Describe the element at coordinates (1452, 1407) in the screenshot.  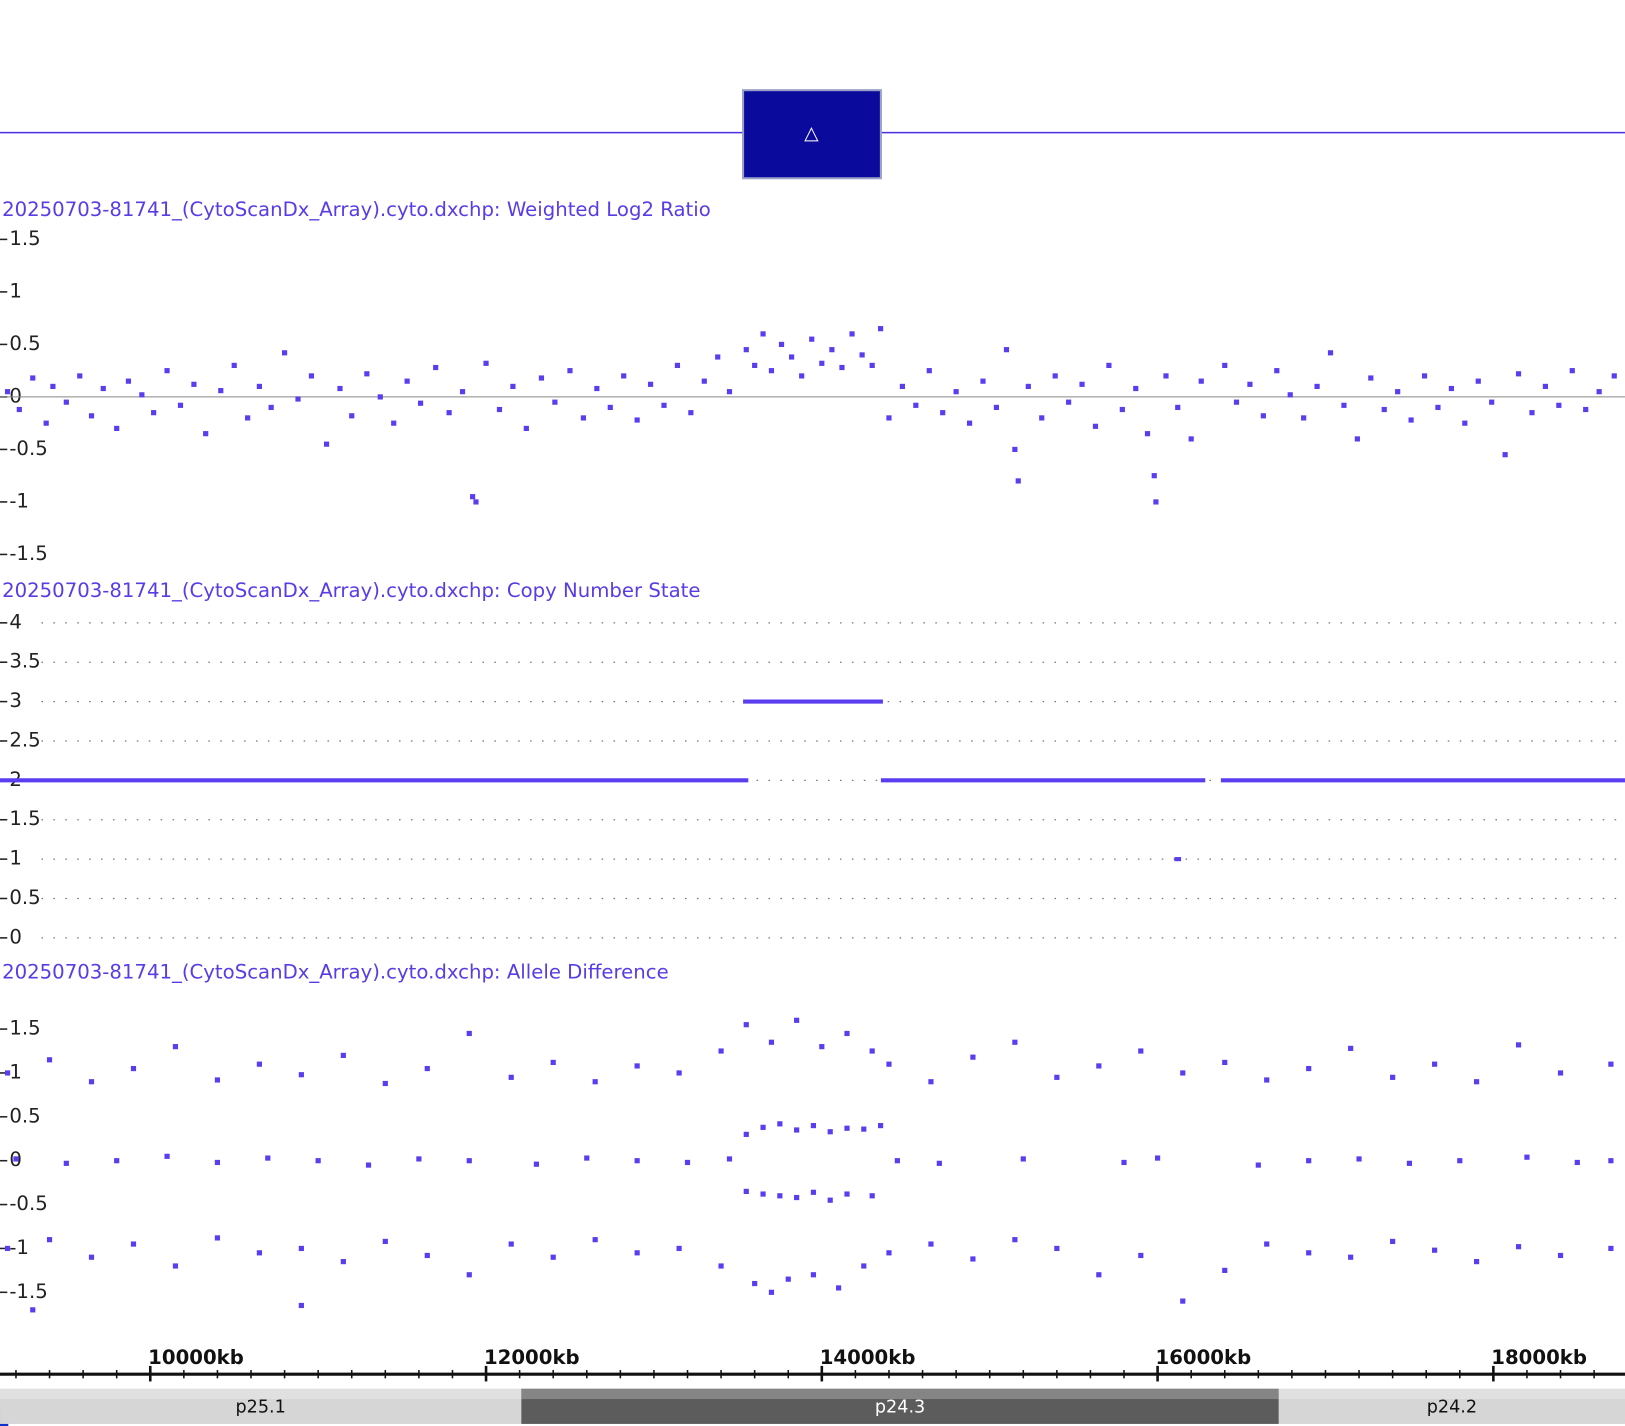
I see `band-label: p24.2` at that location.